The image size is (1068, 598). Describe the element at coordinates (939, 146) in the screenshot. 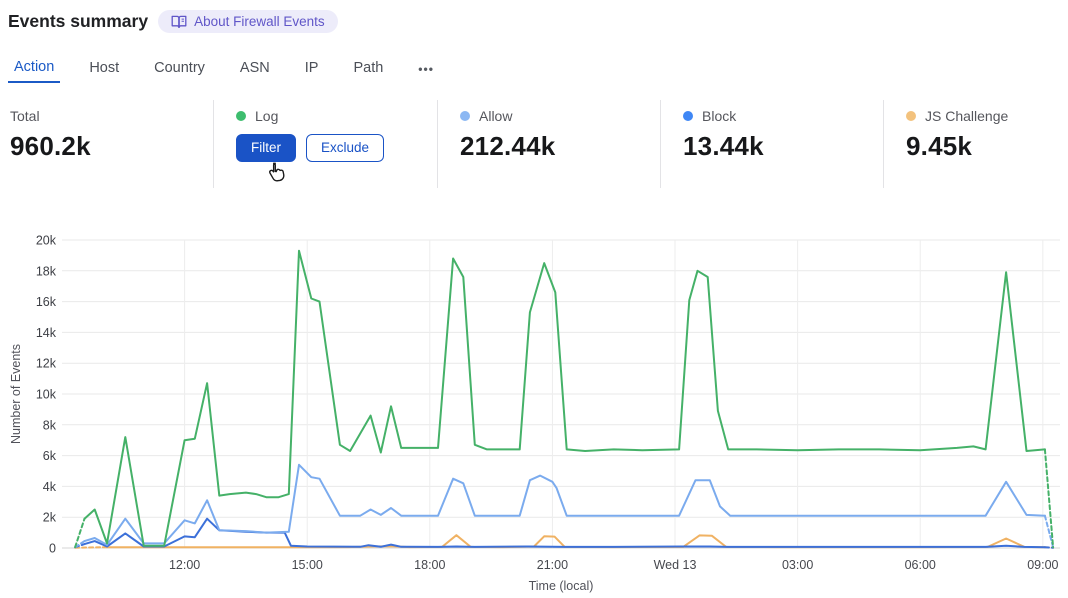

I see `stat-js-challenge-value: 9.45k` at that location.